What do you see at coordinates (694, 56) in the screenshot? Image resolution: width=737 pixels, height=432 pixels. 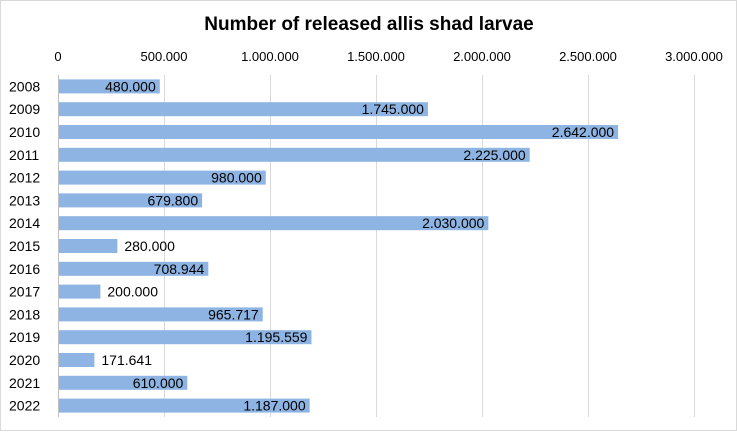 I see `x-tick-label: 3.000.000` at bounding box center [694, 56].